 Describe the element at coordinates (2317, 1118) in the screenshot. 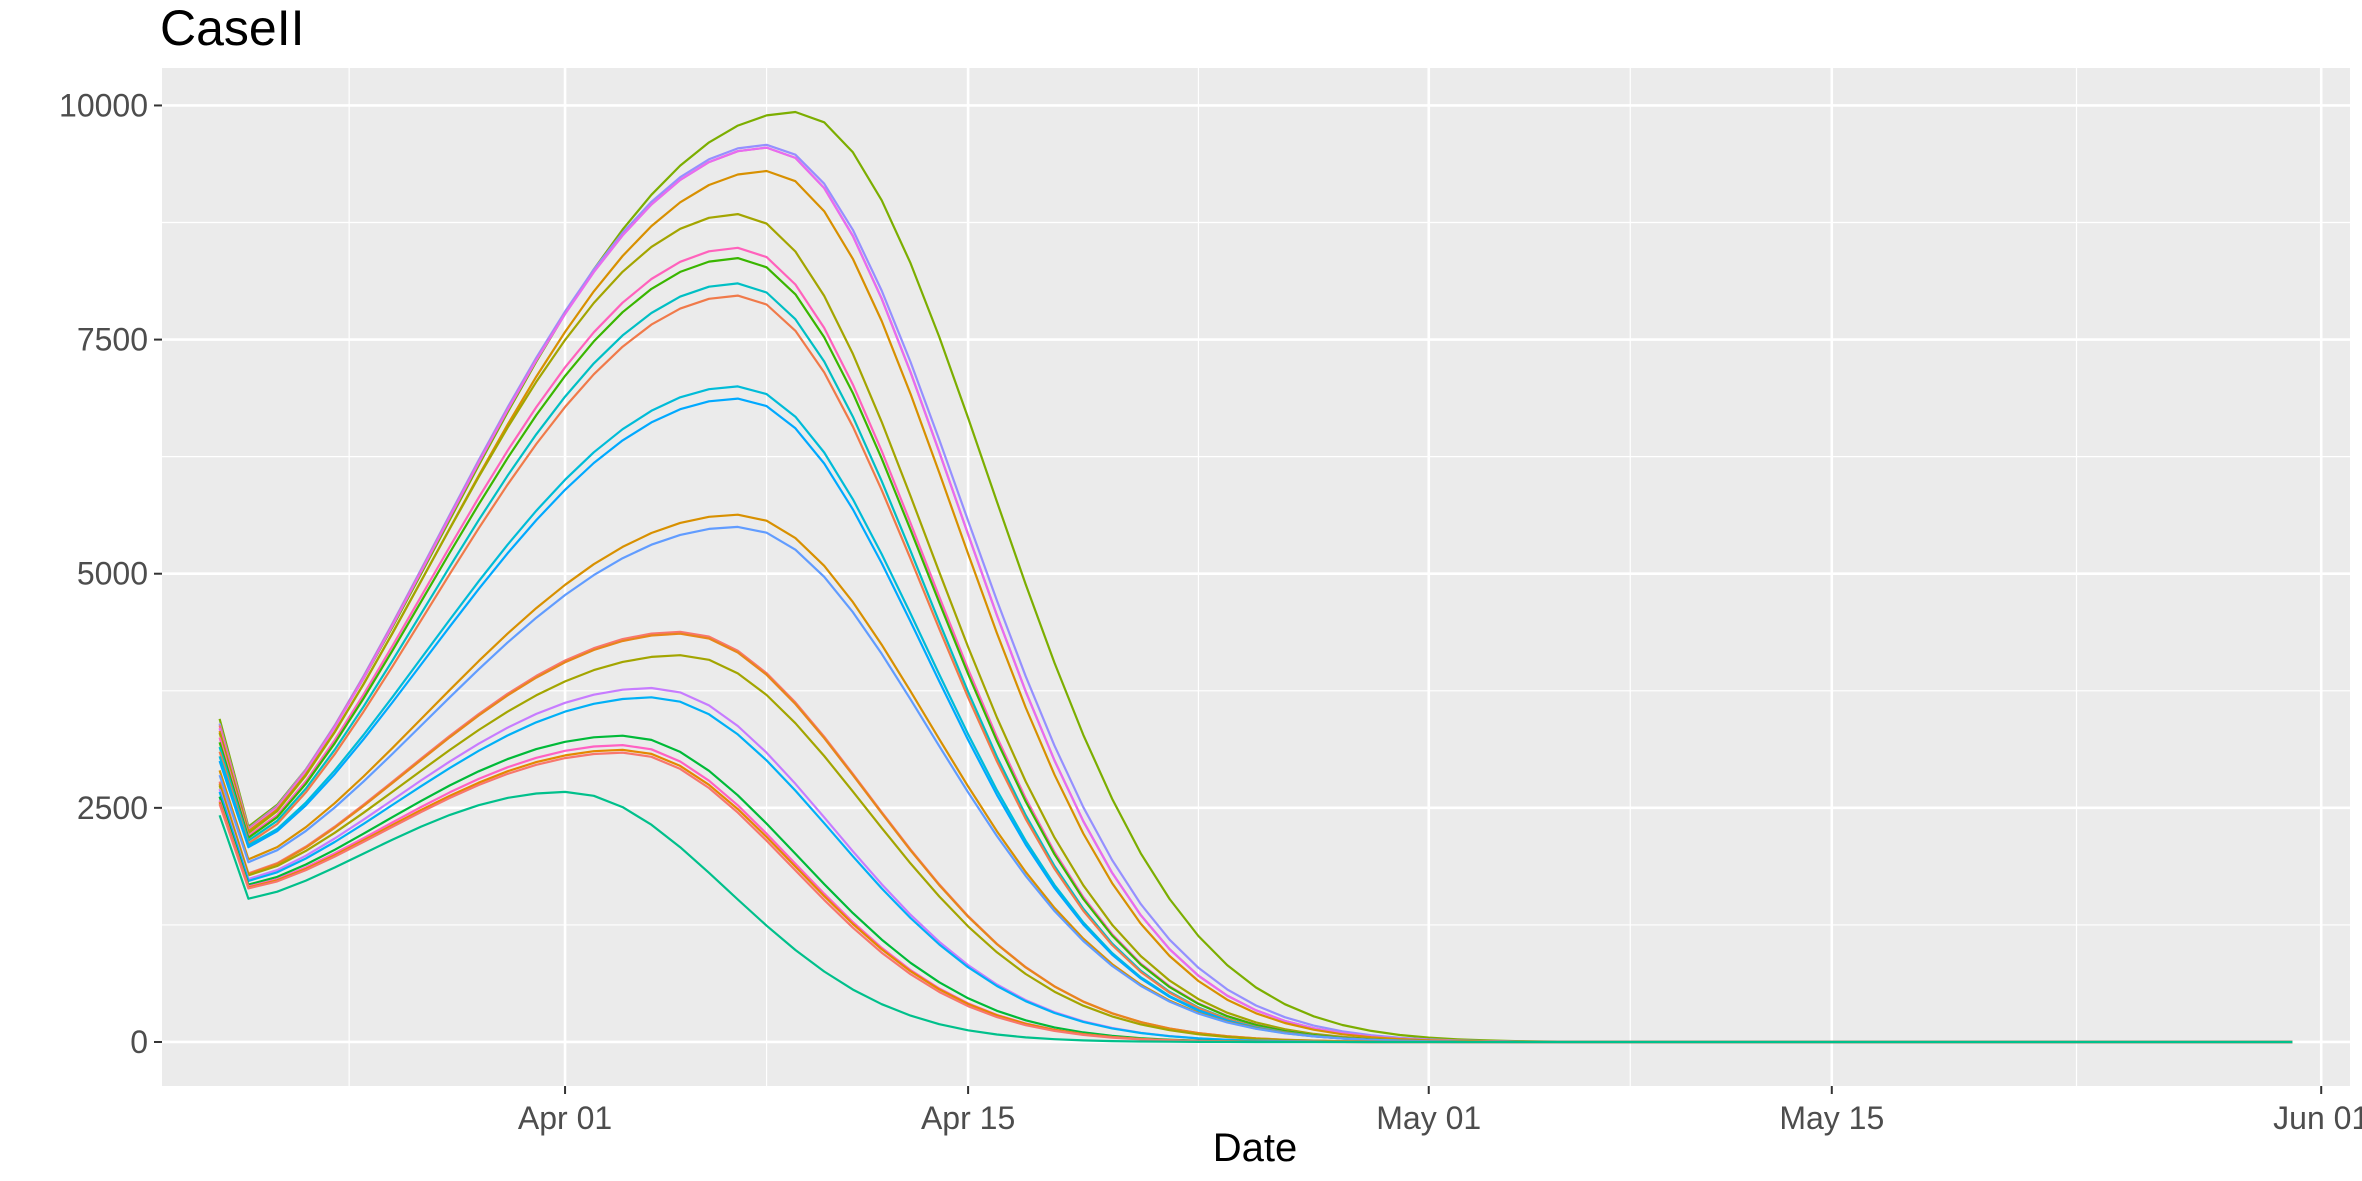

I see `x-tick-label: Jun 01` at that location.